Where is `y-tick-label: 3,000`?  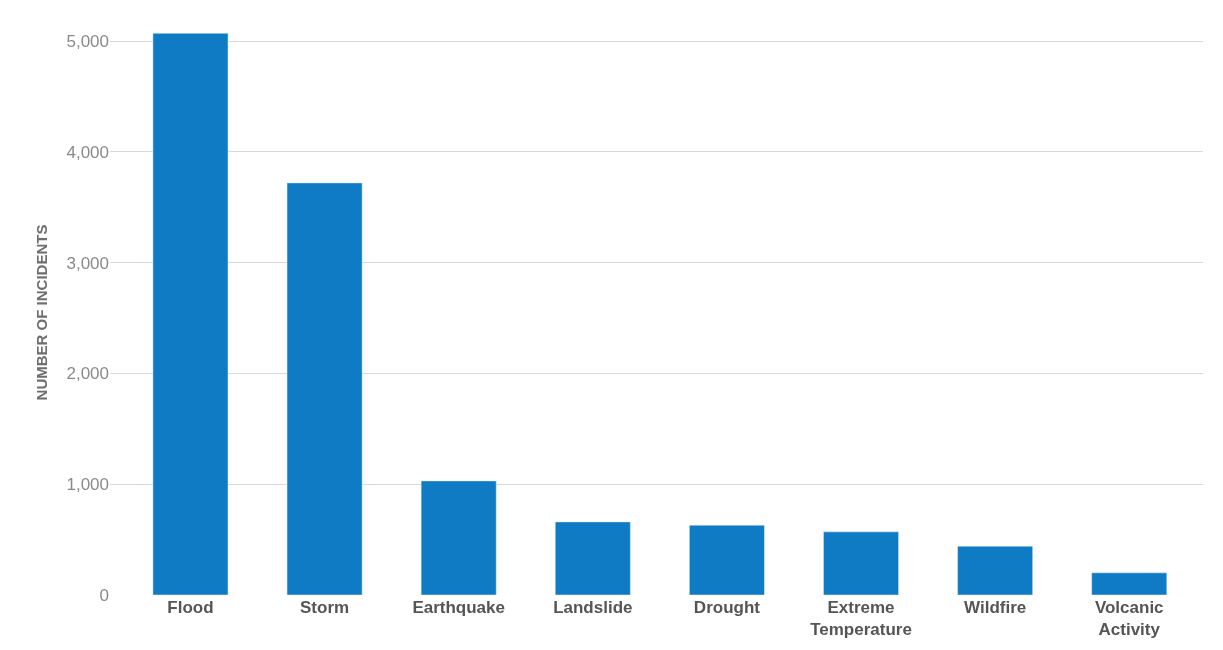 y-tick-label: 3,000 is located at coordinates (87, 263).